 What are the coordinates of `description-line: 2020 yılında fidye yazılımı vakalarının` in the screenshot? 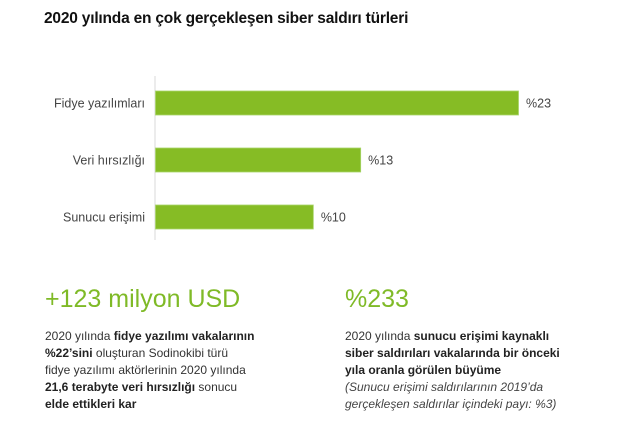 It's located at (160, 336).